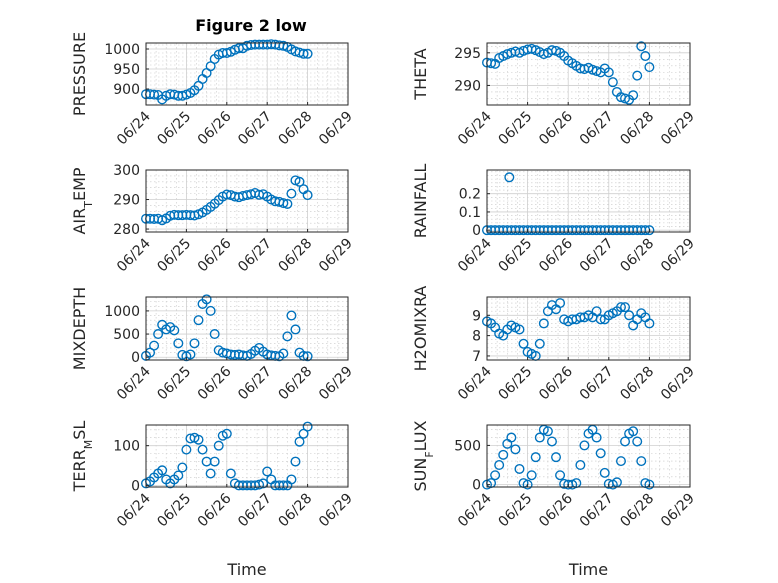 The image size is (778, 583). What do you see at coordinates (467, 54) in the screenshot?
I see `y-tick-label: 295` at bounding box center [467, 54].